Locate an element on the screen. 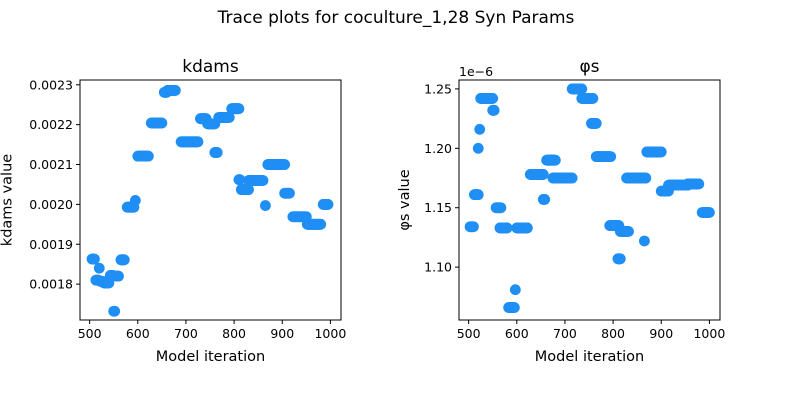 The image size is (800, 400). phis-ytick-label: 1.25 is located at coordinates (438, 88).